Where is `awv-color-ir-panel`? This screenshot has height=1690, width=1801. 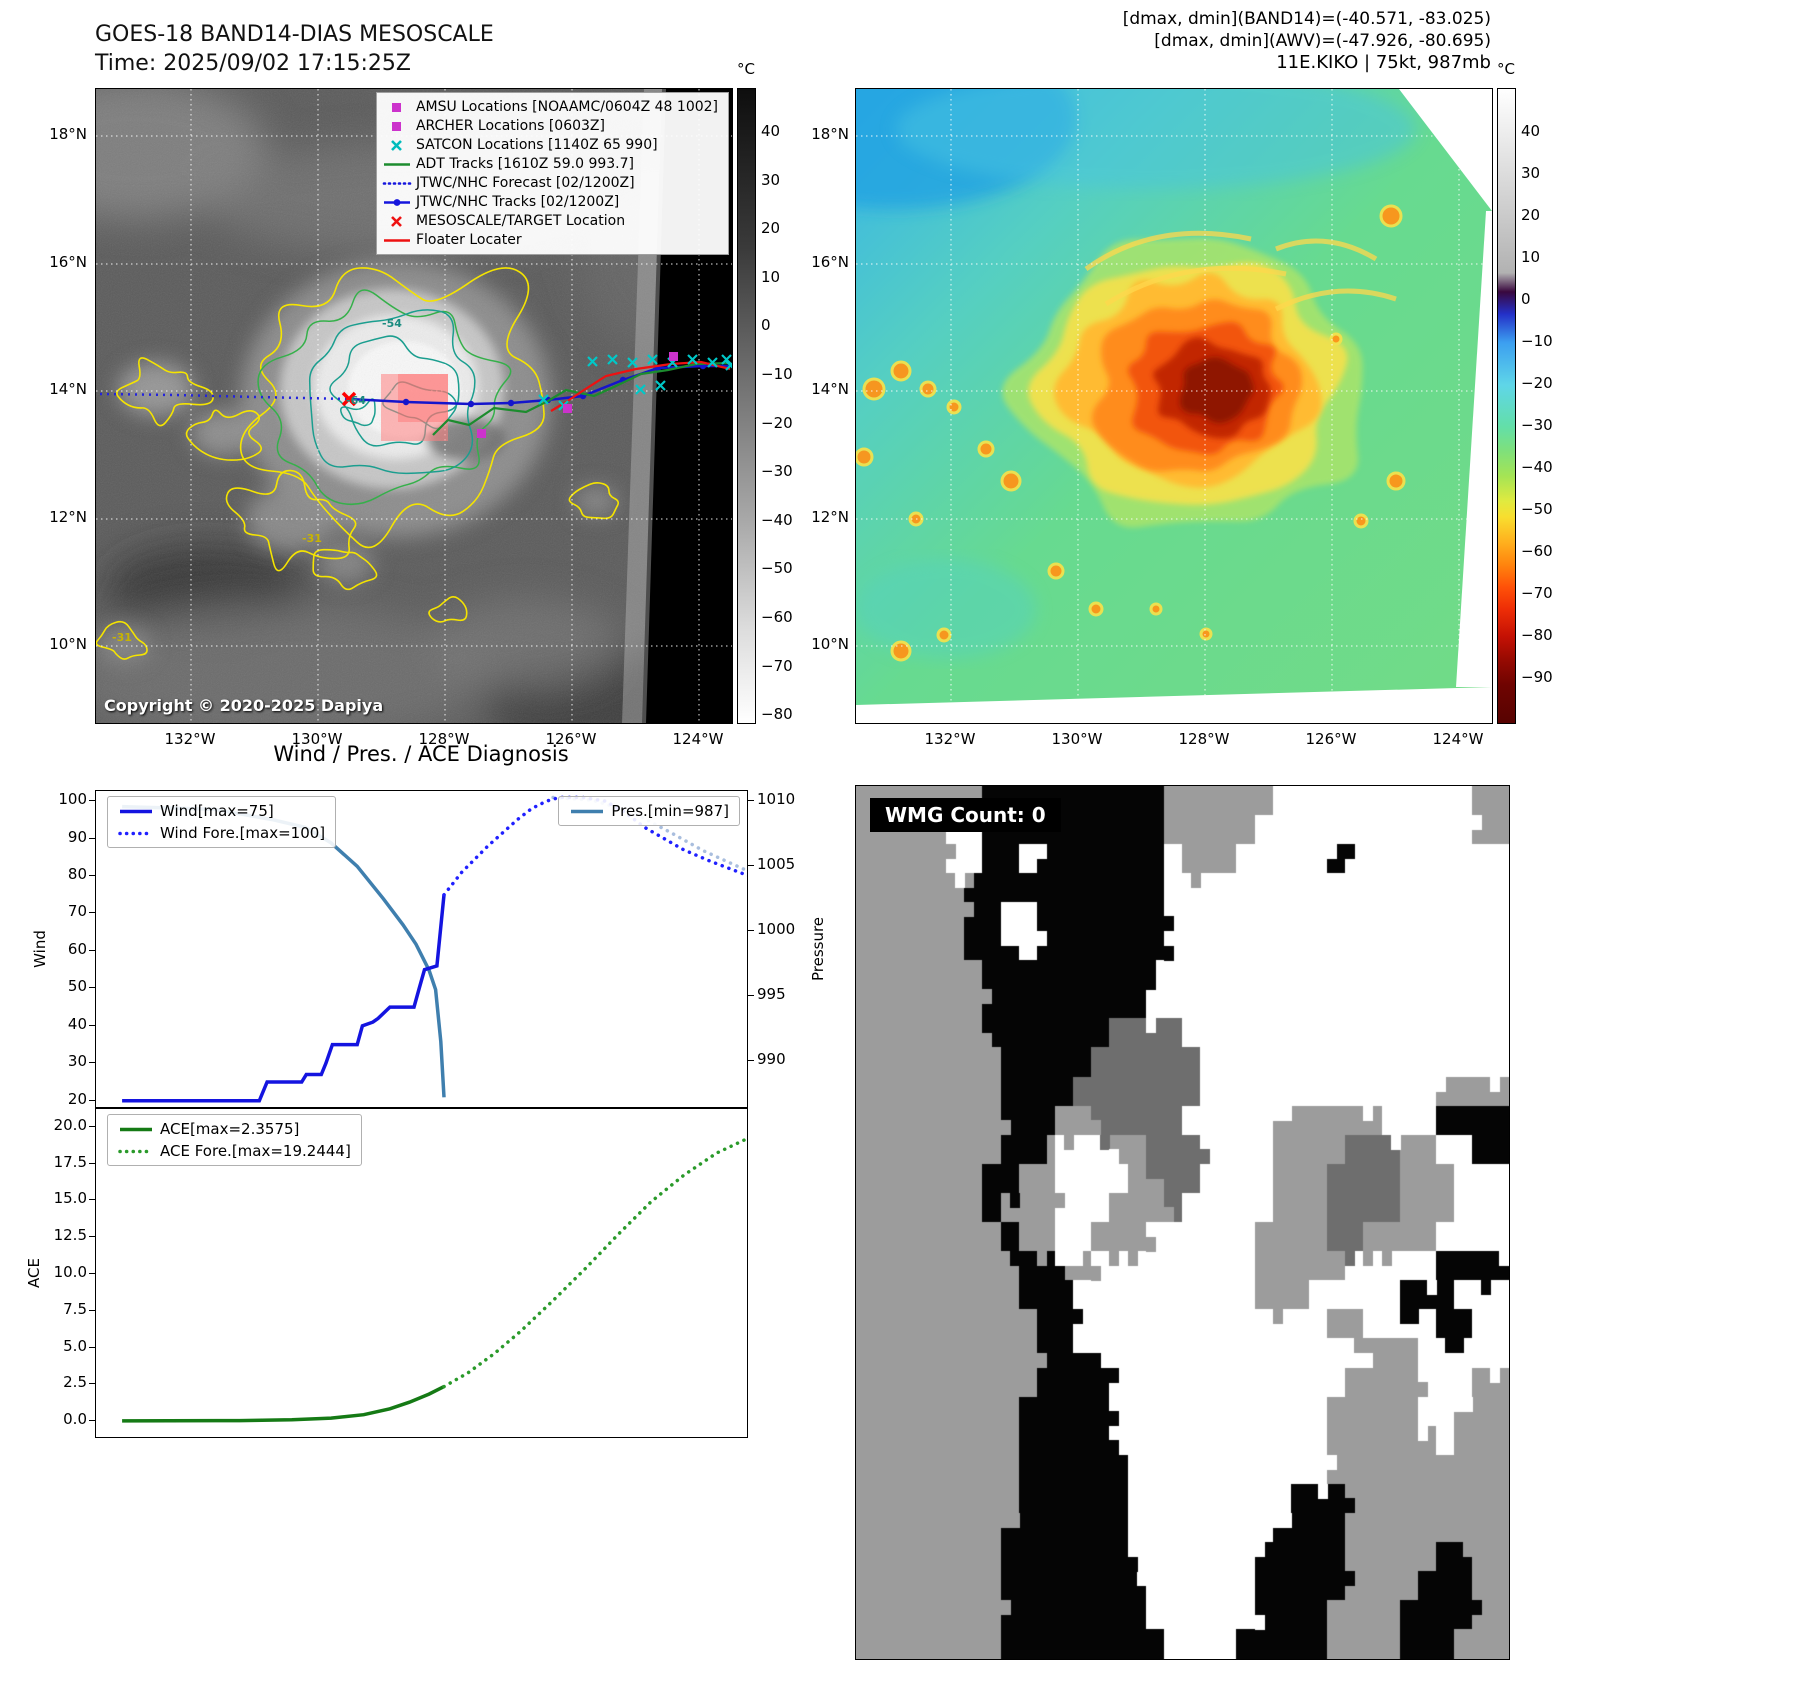
awv-color-ir-panel is located at coordinates (1174, 406).